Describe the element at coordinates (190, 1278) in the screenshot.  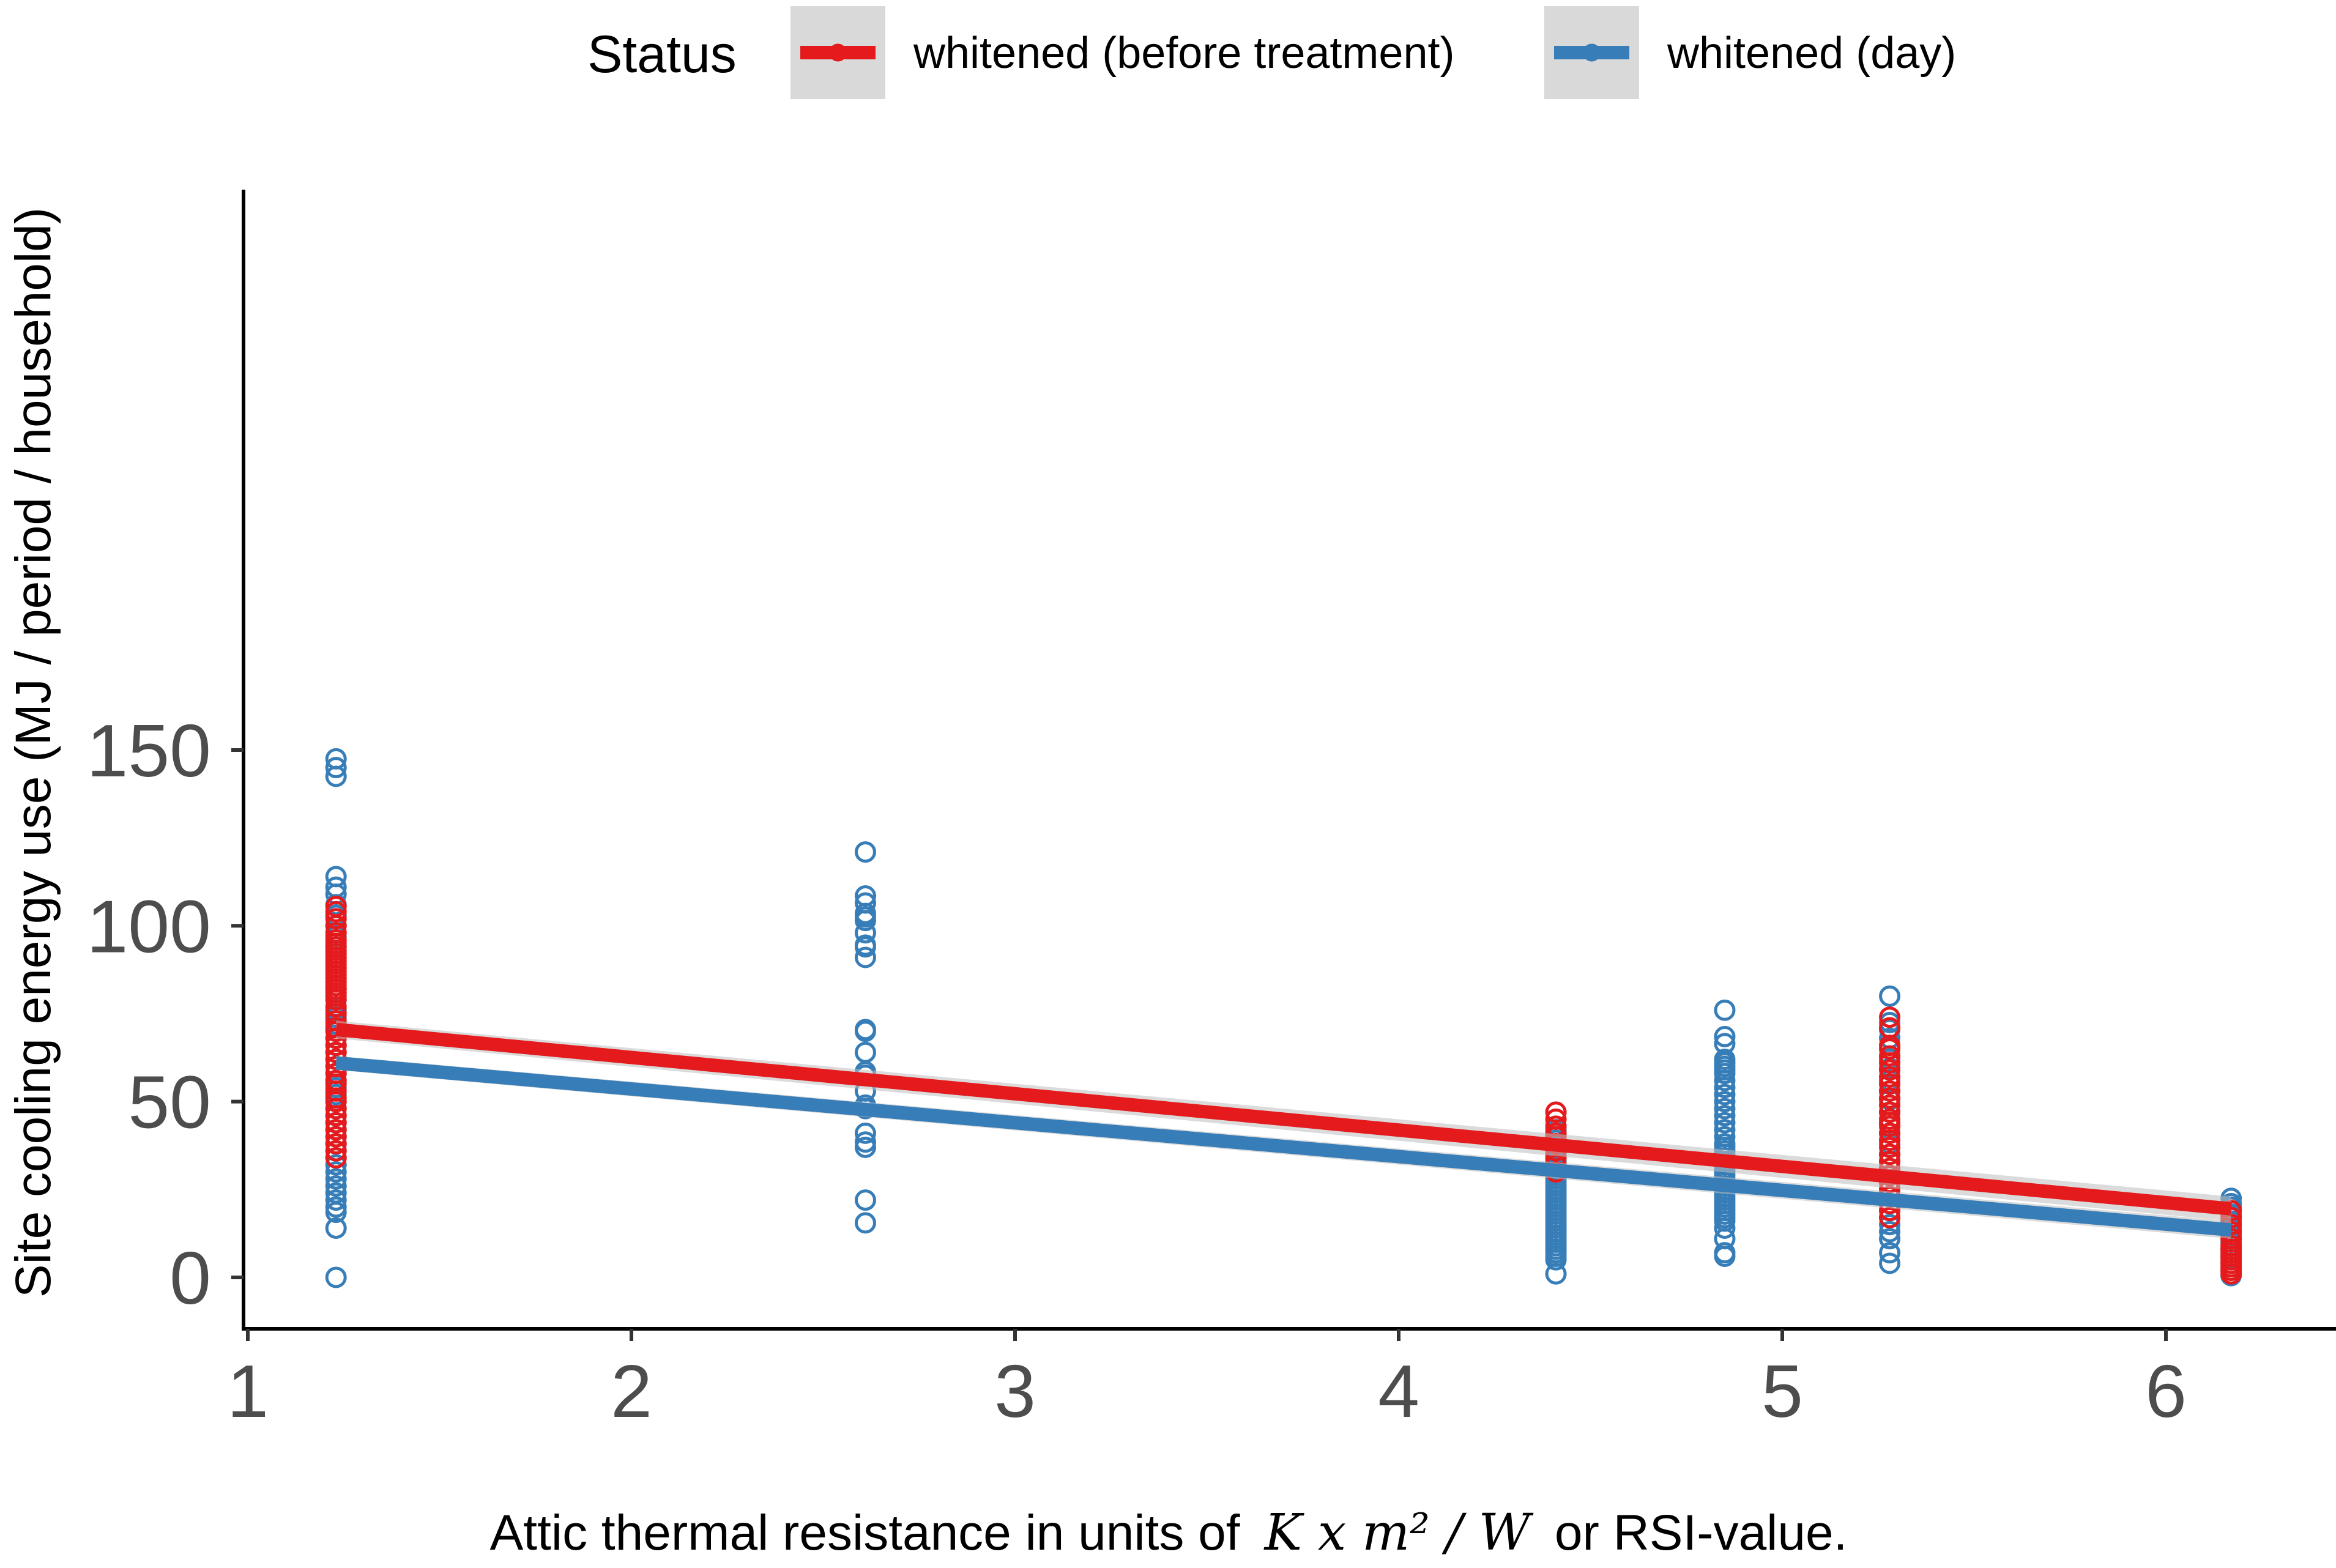
I see `y-tick-label: 0` at that location.